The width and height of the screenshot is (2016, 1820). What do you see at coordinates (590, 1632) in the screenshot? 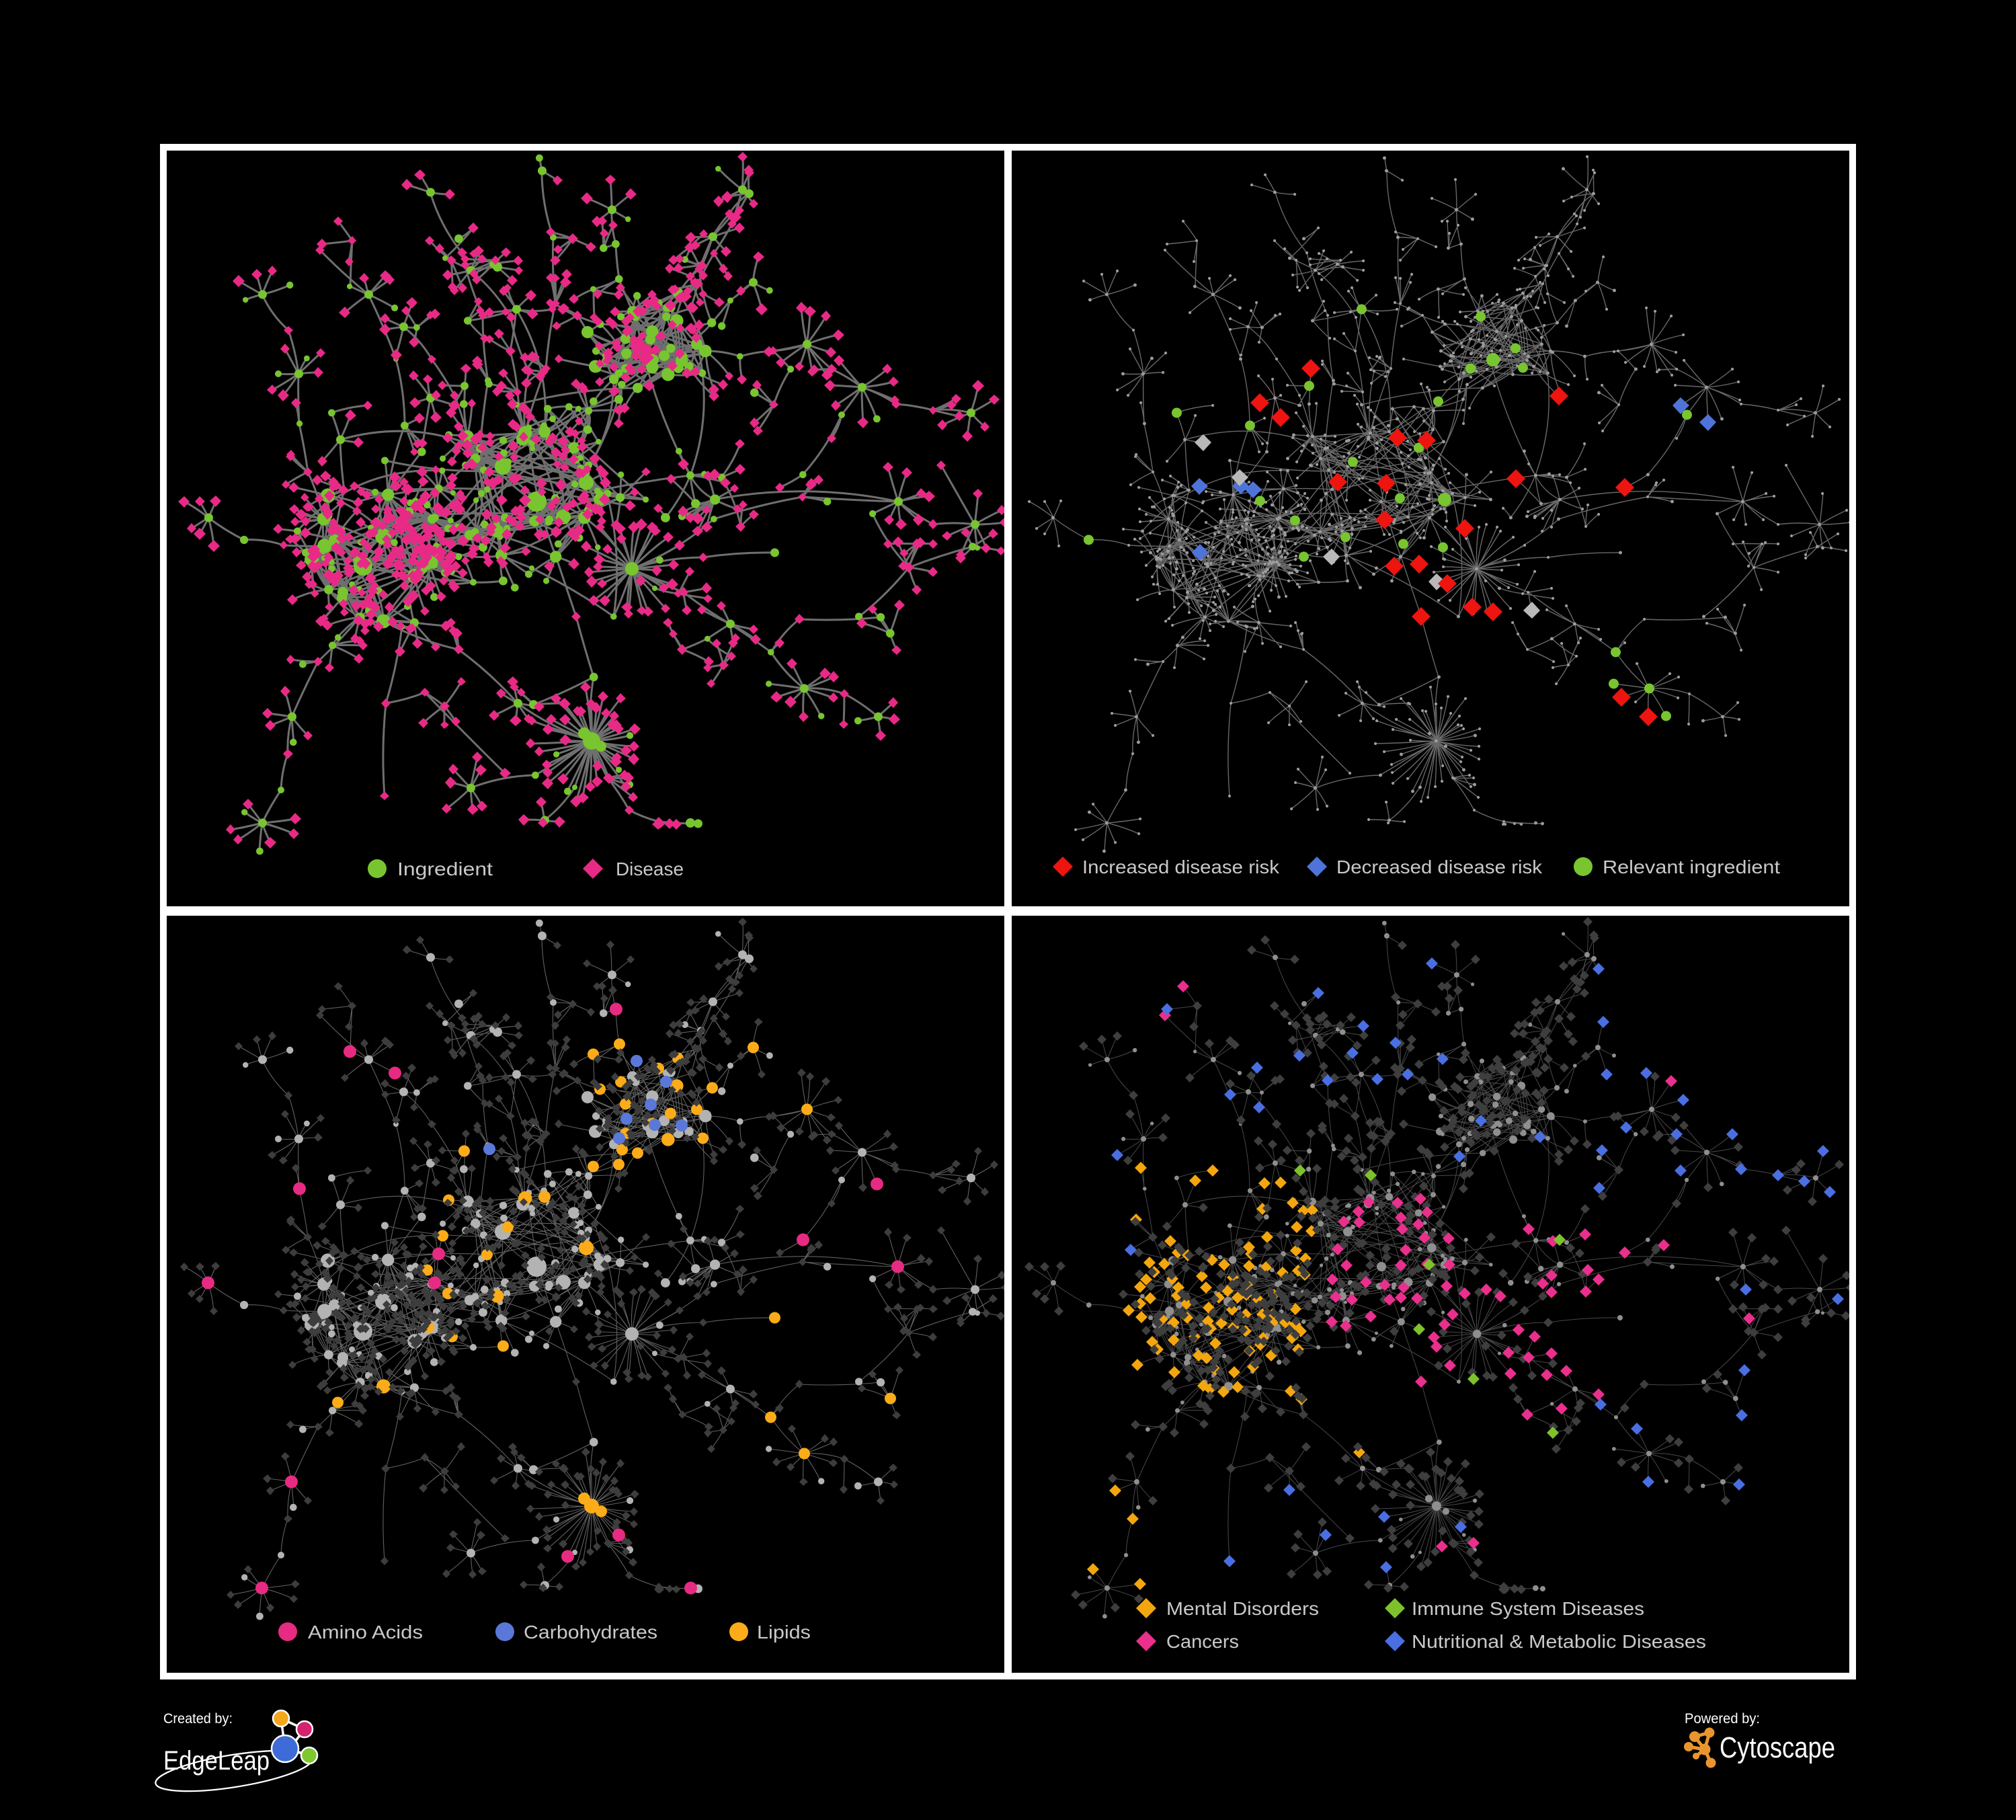
I see `svg-text: Carbohydrates` at bounding box center [590, 1632].